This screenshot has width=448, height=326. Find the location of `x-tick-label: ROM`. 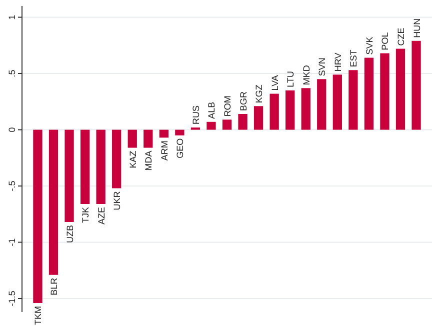

x-tick-label: ROM is located at coordinates (227, 106).